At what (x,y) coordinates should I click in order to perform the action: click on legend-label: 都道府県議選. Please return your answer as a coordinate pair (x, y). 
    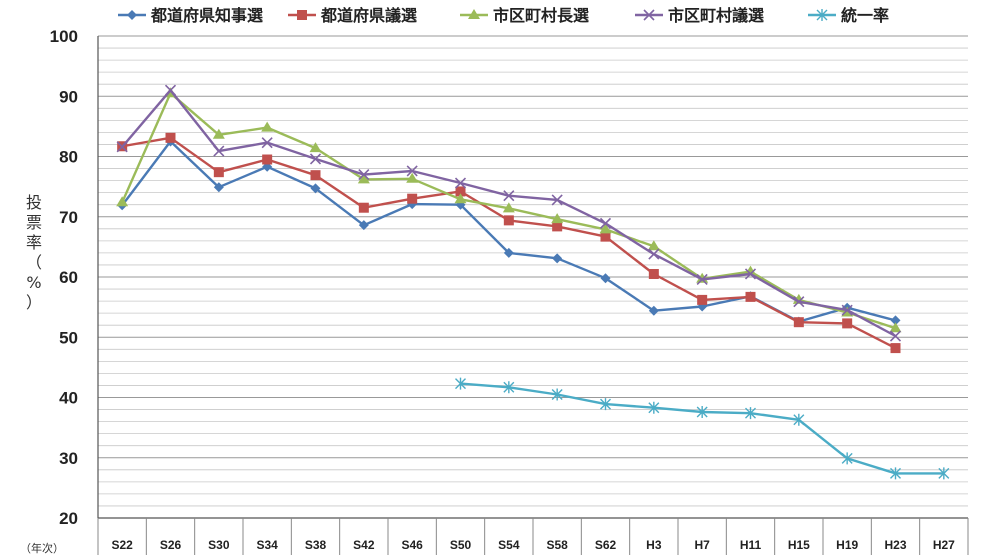
    Looking at the image, I should click on (368, 15).